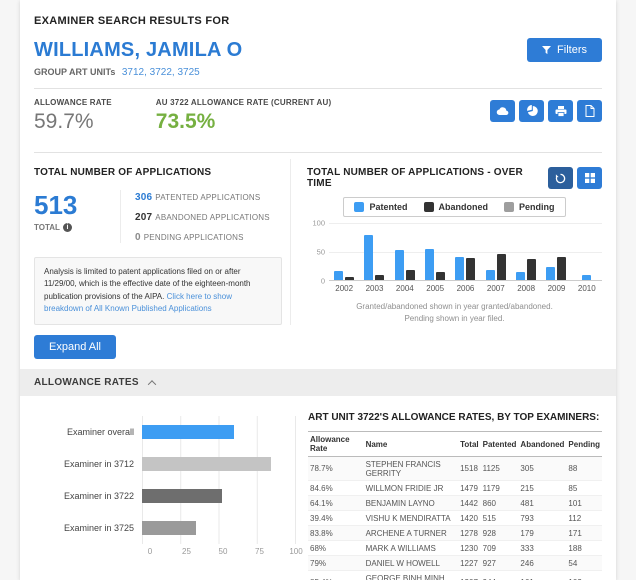 Image resolution: width=636 pixels, height=580 pixels. Describe the element at coordinates (64, 121) in the screenshot. I see `allowance-rate-value: 59.7%` at that location.